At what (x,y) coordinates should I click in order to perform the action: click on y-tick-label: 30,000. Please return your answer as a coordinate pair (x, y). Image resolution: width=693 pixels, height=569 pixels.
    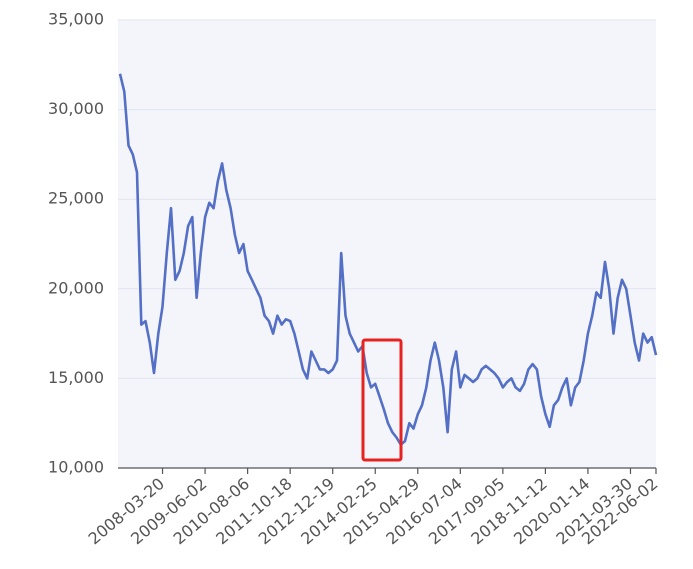
    Looking at the image, I should click on (76, 108).